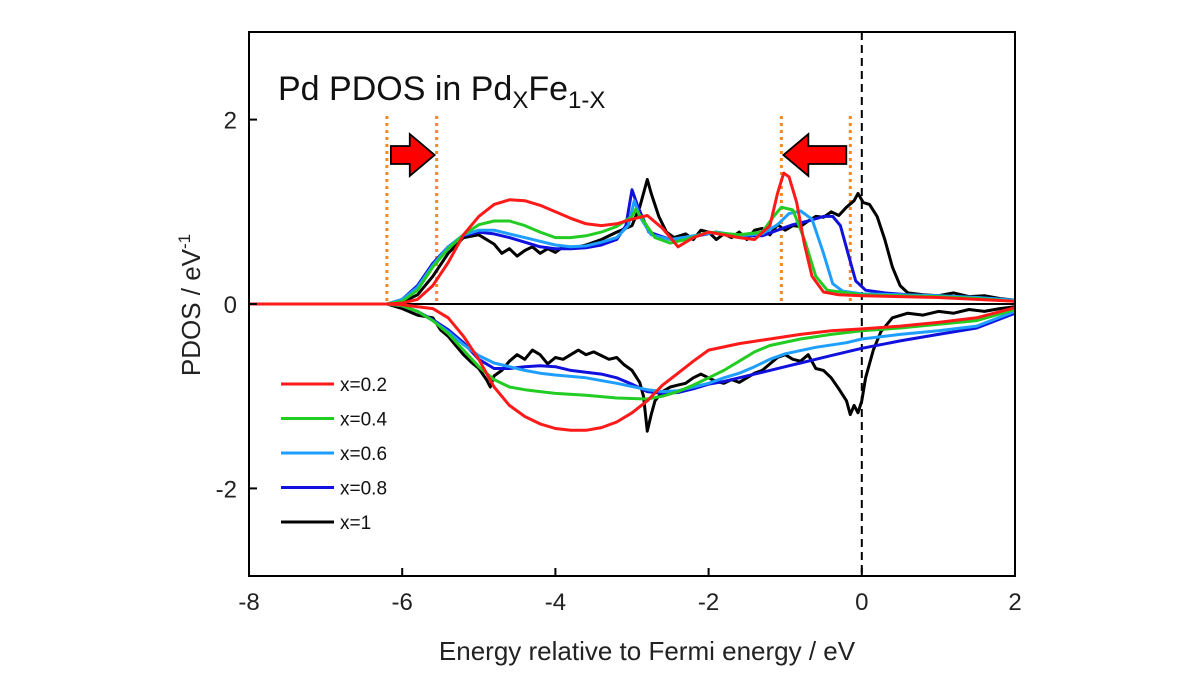 The image size is (1200, 675). Describe the element at coordinates (363, 385) in the screenshot. I see `legend-label: x=0.2` at that location.